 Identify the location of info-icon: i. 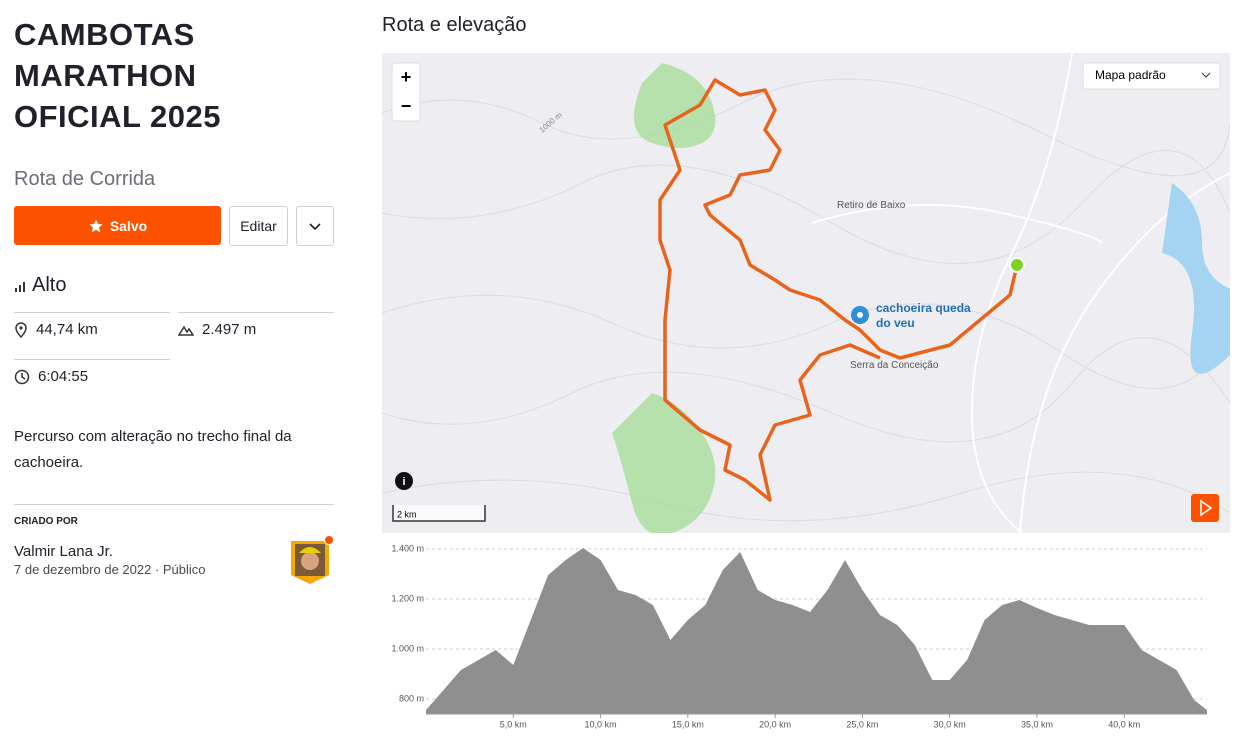
(403, 482).